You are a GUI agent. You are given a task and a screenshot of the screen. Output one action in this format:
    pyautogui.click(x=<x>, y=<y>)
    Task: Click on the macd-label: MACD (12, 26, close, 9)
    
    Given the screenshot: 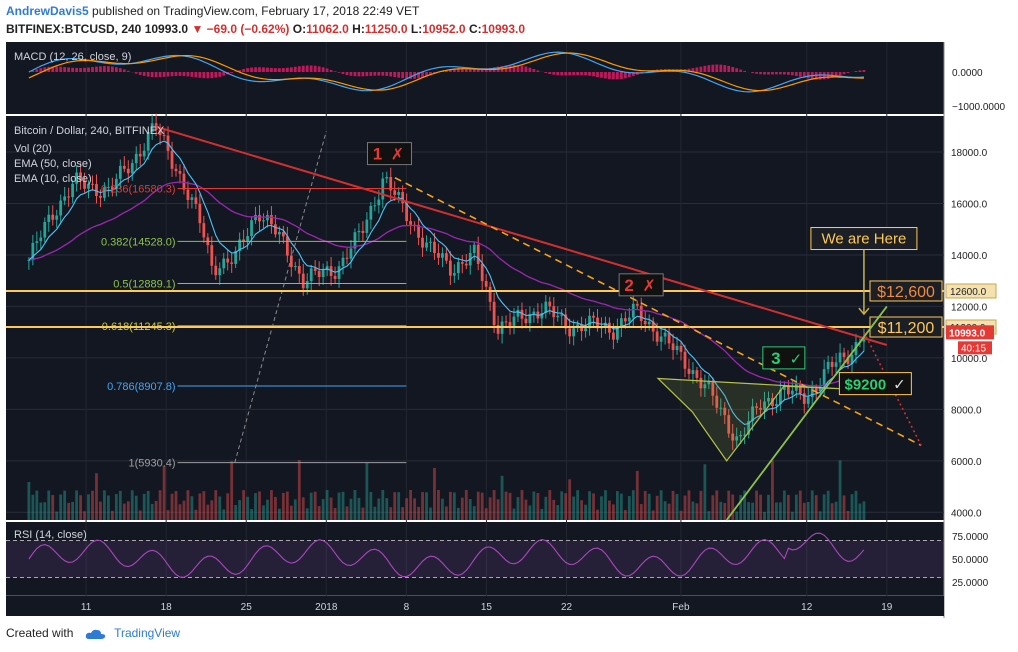 What is the action you would take?
    pyautogui.click(x=72, y=57)
    